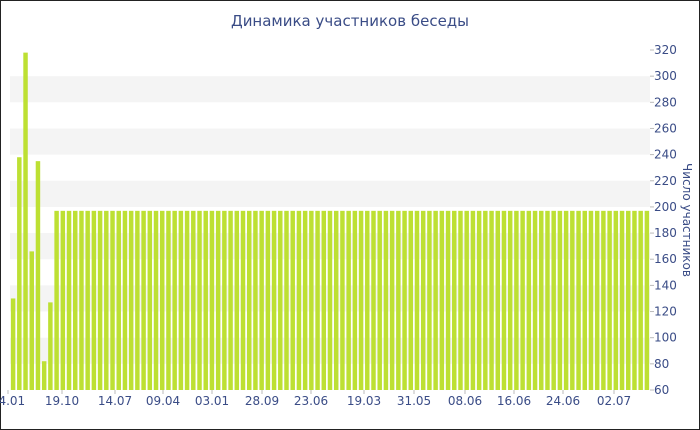  I want to click on x-tick-label: 24.01, so click(12, 401).